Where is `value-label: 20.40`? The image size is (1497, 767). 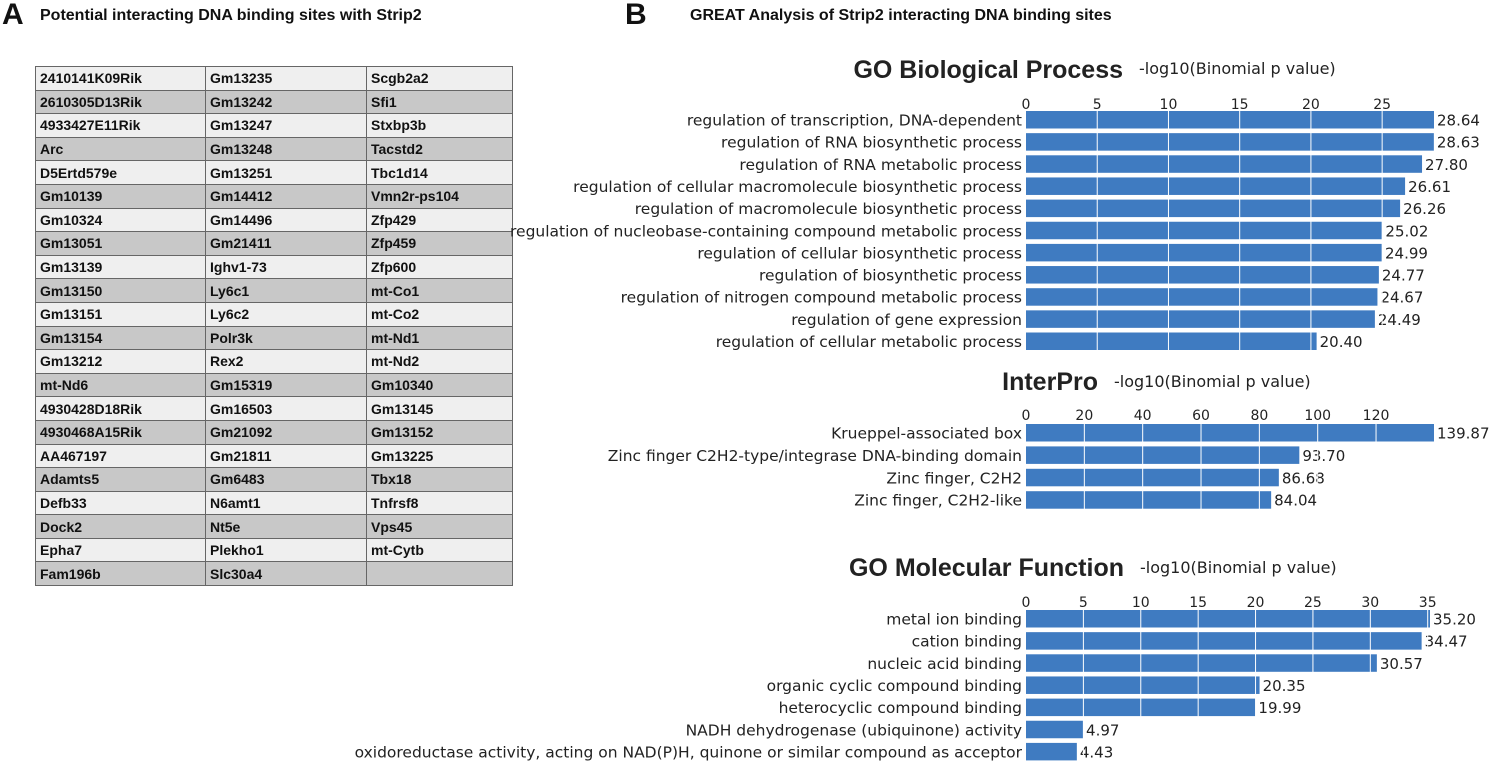
value-label: 20.40 is located at coordinates (1341, 342).